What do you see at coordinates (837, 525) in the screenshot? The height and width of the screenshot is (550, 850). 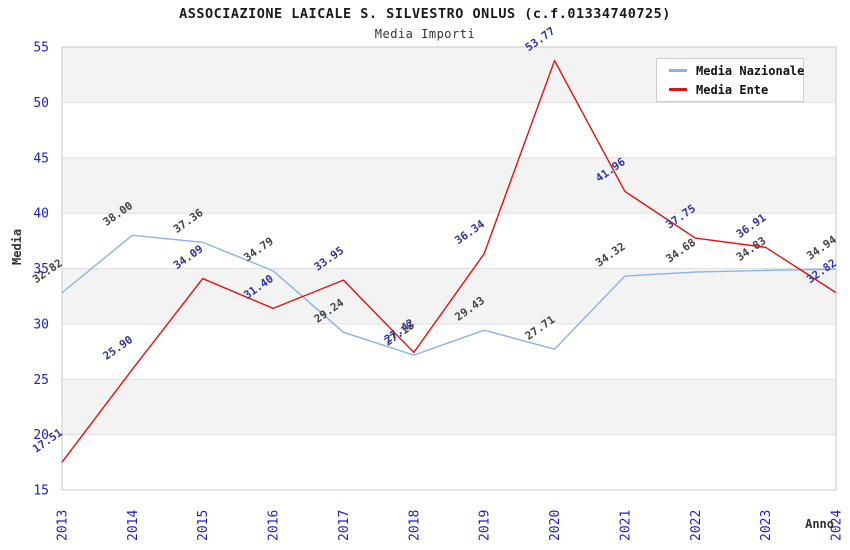 I see `x-tick-label: 2024` at bounding box center [837, 525].